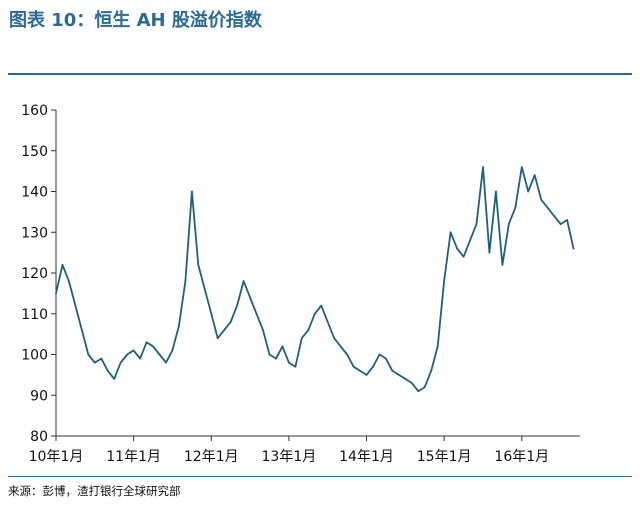  Describe the element at coordinates (289, 457) in the screenshot. I see `x-tick-label: 13年1月` at that location.